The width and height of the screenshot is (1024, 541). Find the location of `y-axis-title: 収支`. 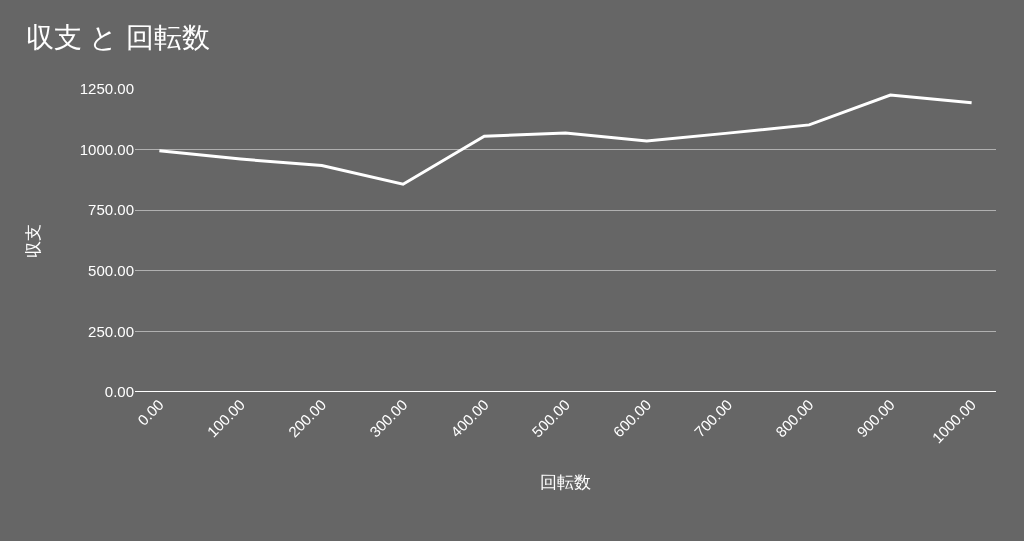

y-axis-title: 収支 is located at coordinates (34, 240).